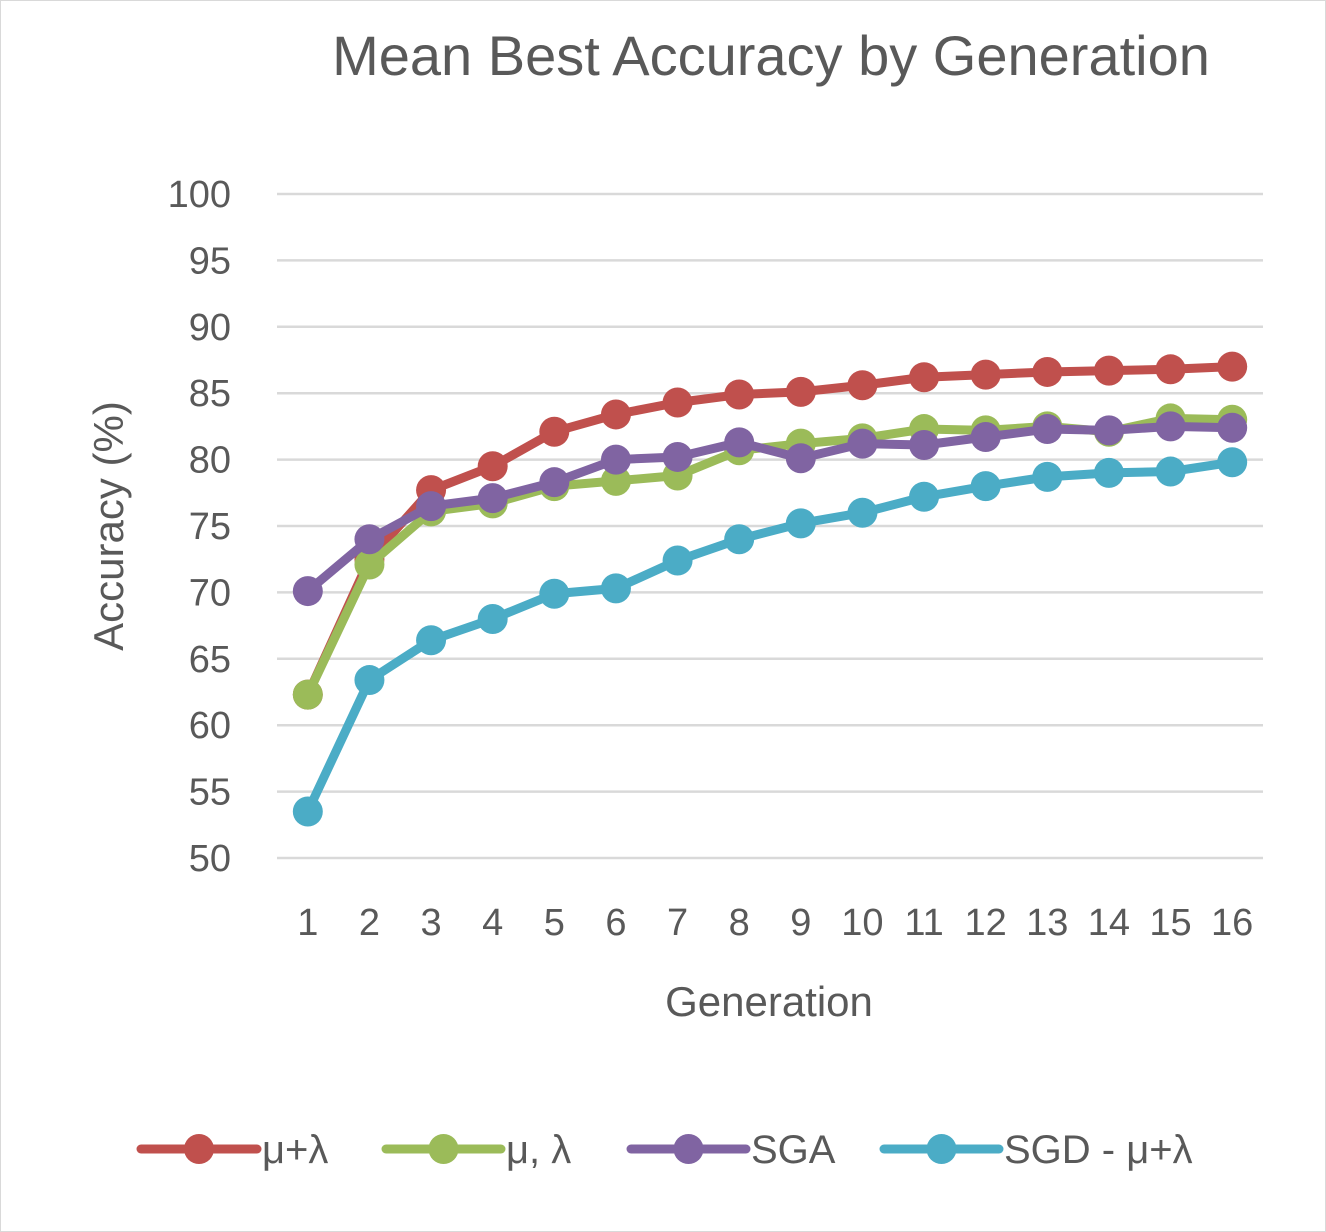 Image resolution: width=1326 pixels, height=1232 pixels. Describe the element at coordinates (923, 923) in the screenshot. I see `x-tick-label: 11` at that location.